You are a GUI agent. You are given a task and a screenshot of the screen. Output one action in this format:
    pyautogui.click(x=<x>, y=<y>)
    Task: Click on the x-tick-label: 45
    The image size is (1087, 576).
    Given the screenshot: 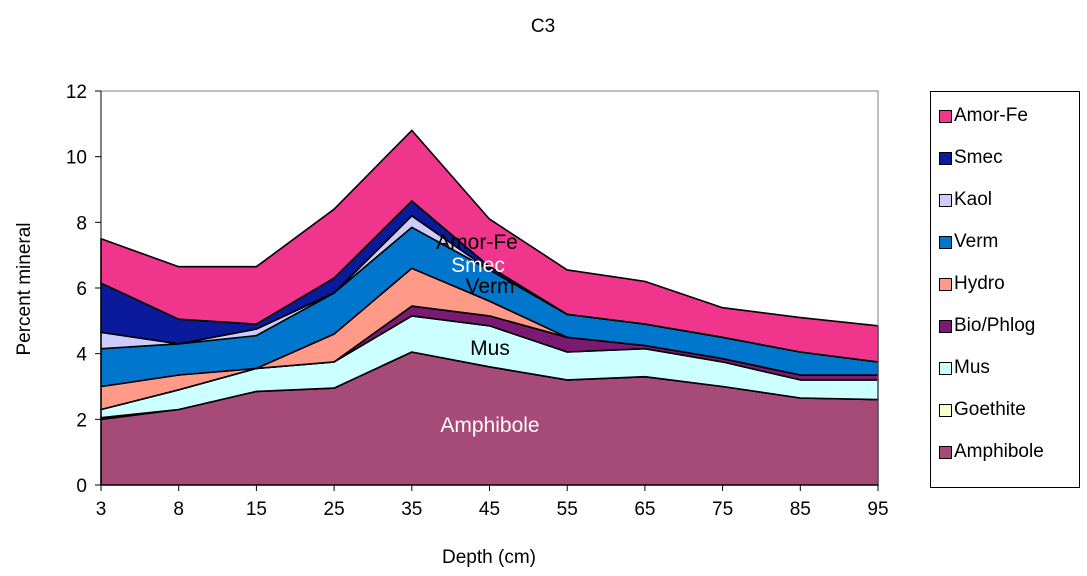 What is the action you would take?
    pyautogui.click(x=489, y=509)
    